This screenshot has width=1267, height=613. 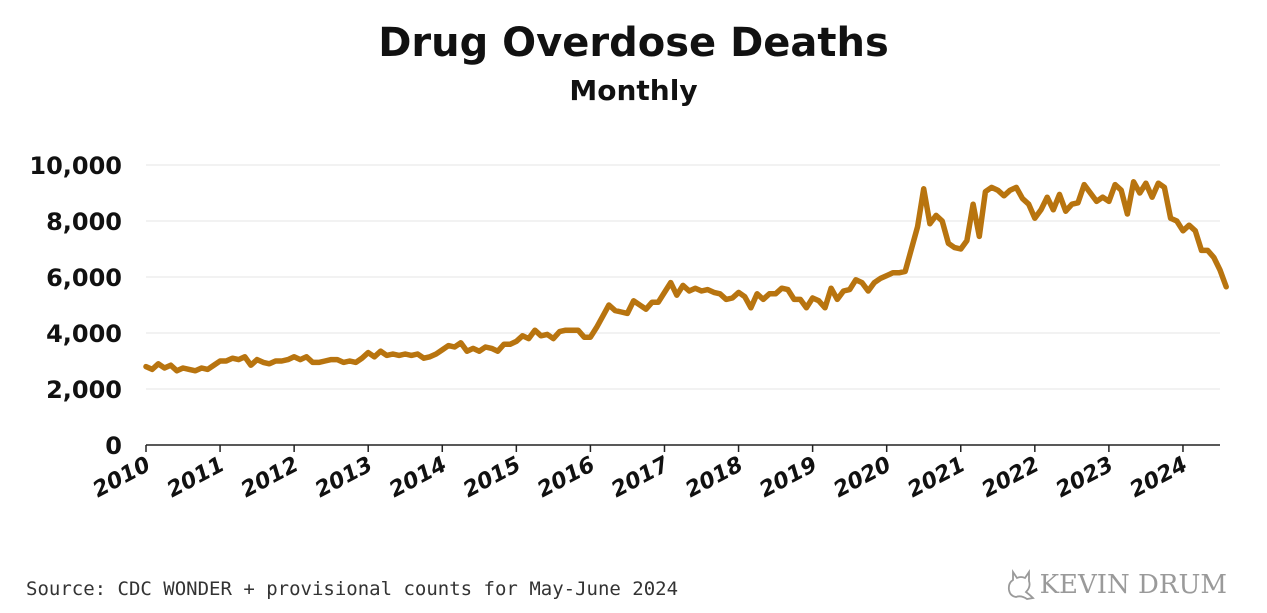 I want to click on x-tick-label: 2013, so click(x=344, y=477).